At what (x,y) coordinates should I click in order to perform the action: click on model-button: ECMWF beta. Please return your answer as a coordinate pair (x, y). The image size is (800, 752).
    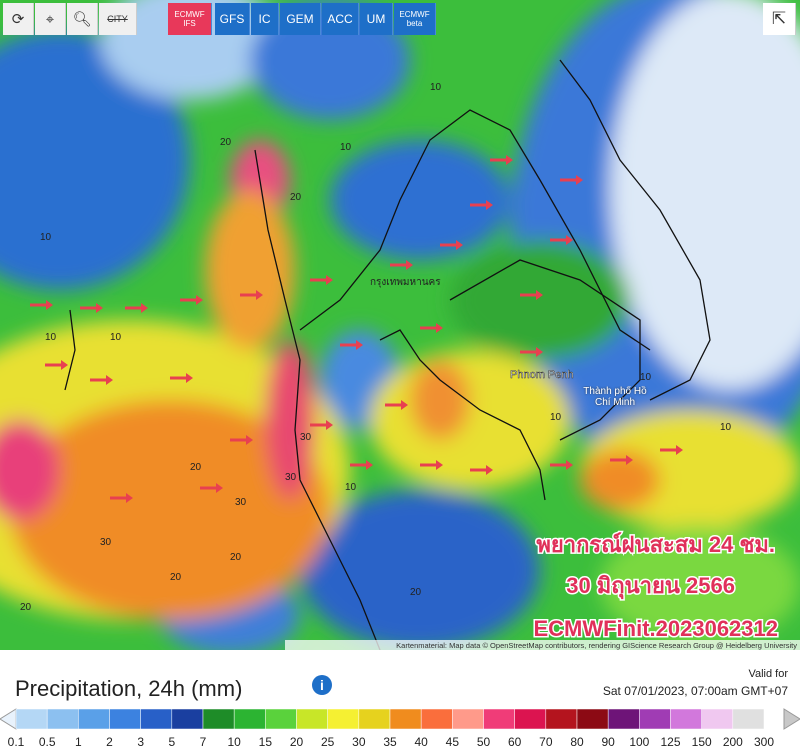
    Looking at the image, I should click on (415, 19).